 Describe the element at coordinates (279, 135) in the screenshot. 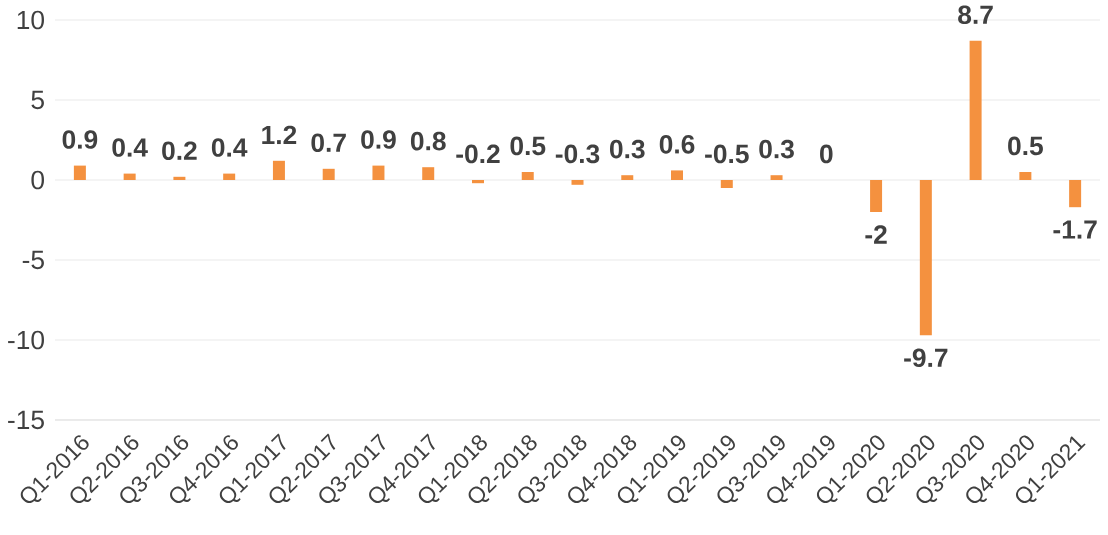

I see `data-label: 1.2` at that location.